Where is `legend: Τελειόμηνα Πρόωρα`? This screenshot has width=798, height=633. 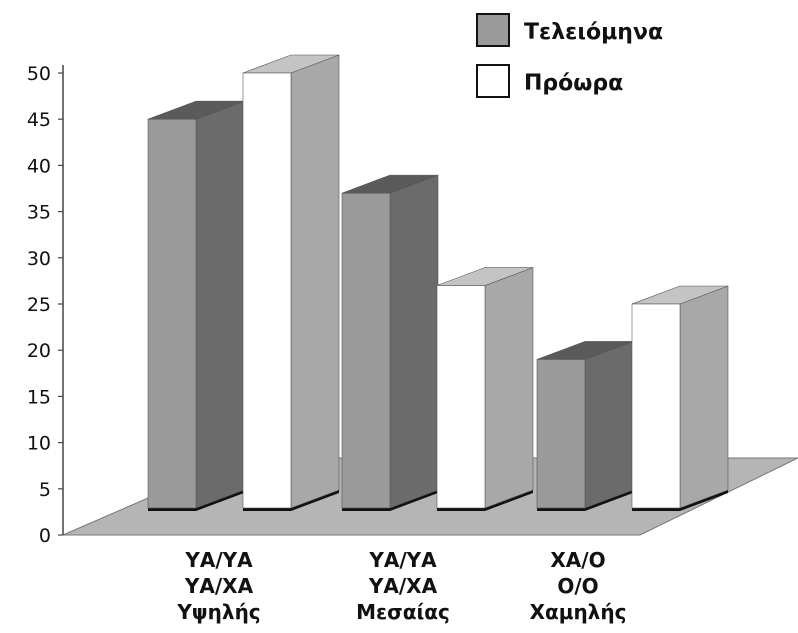 legend: Τελειόμηνα Πρόωρα is located at coordinates (569, 55).